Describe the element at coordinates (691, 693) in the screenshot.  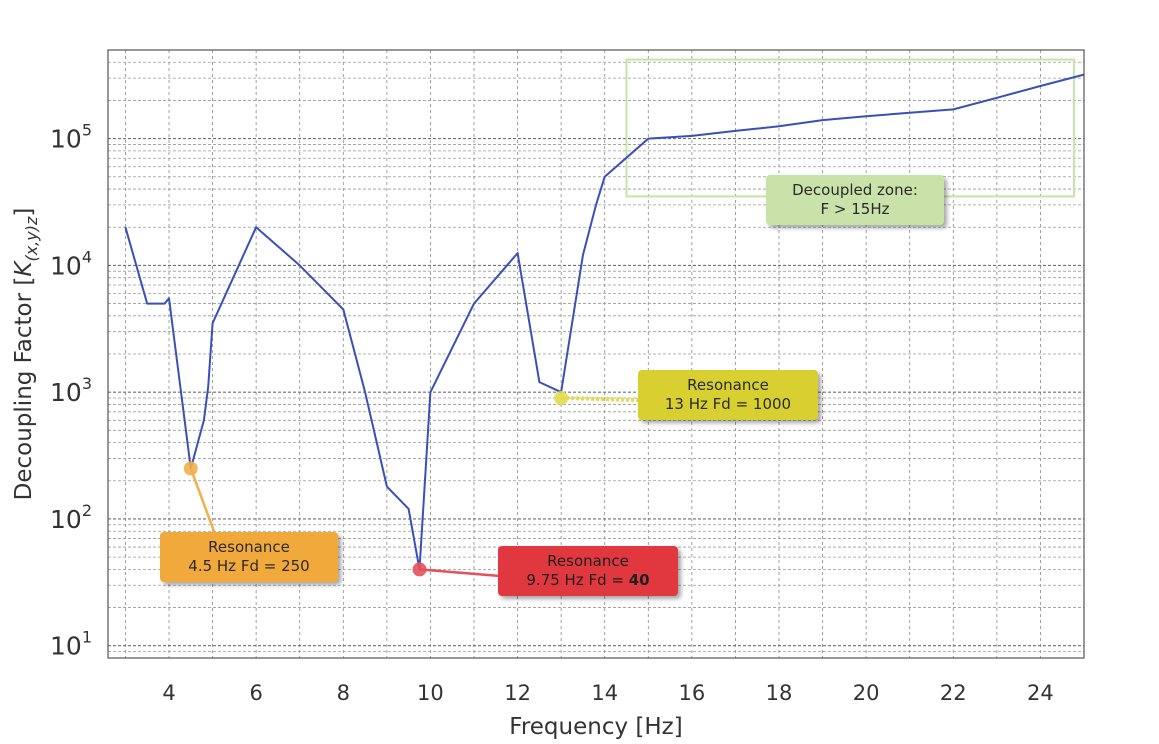
I see `x-tick-label: 16` at that location.